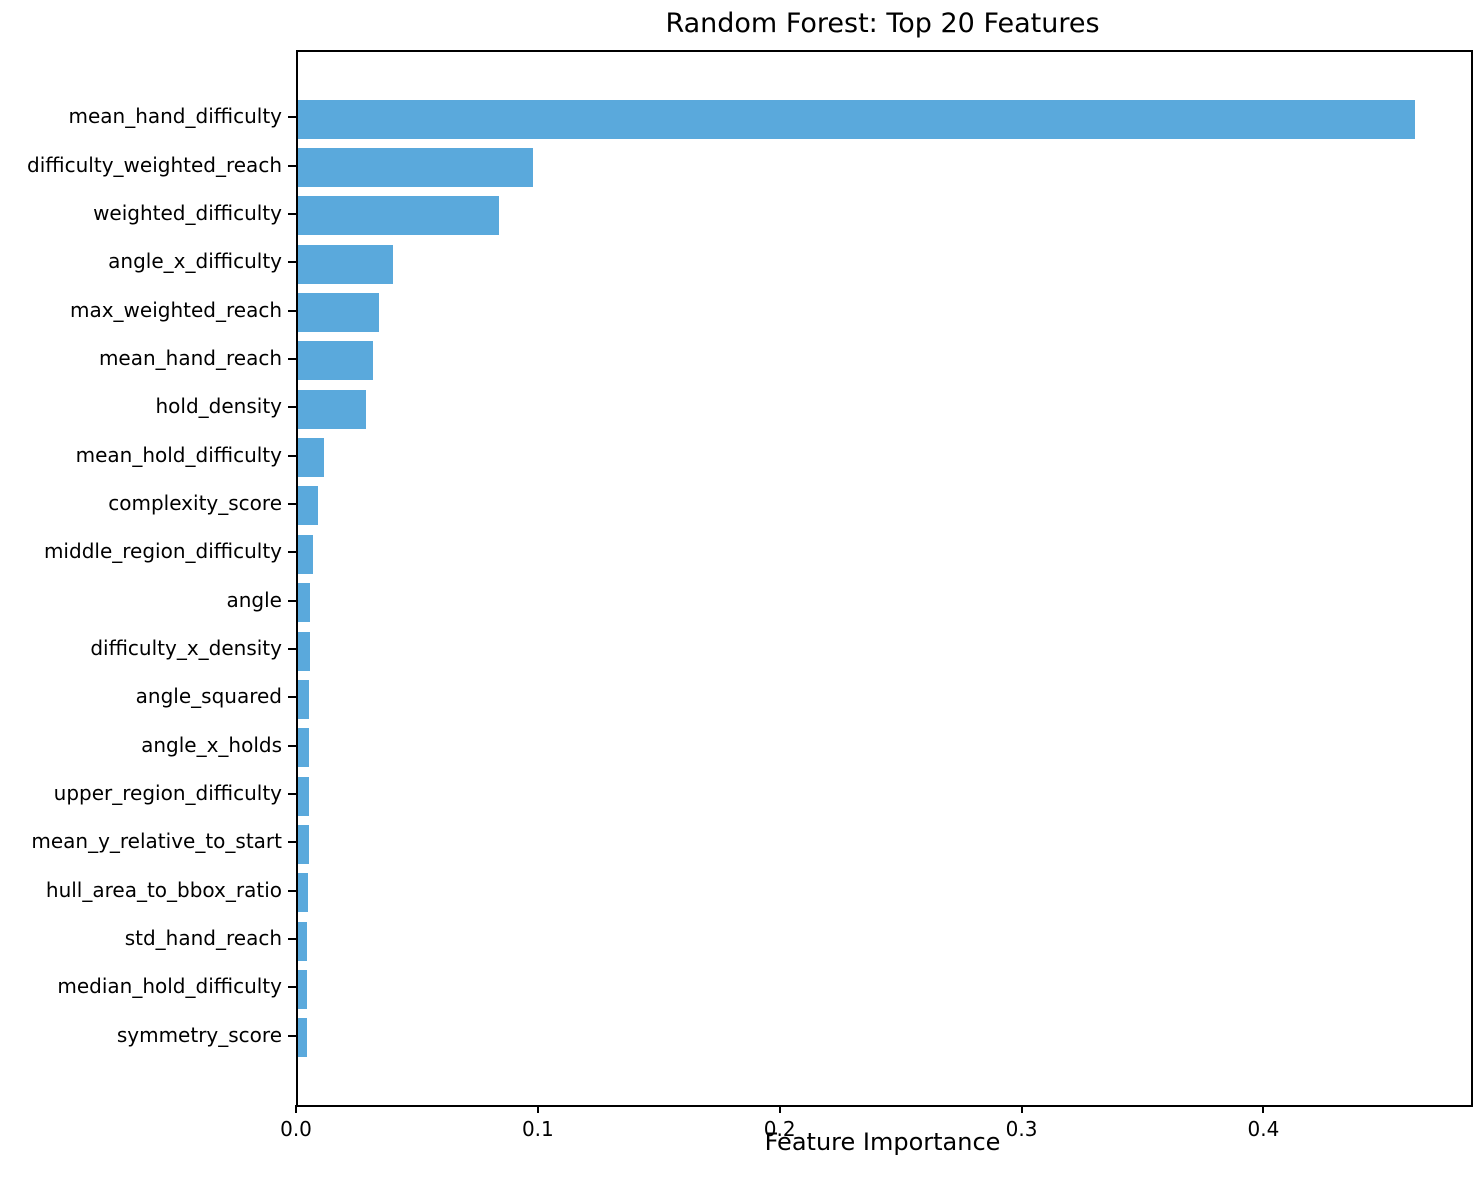  What do you see at coordinates (186, 648) in the screenshot?
I see `y-tick-label: difficulty_x_density` at bounding box center [186, 648].